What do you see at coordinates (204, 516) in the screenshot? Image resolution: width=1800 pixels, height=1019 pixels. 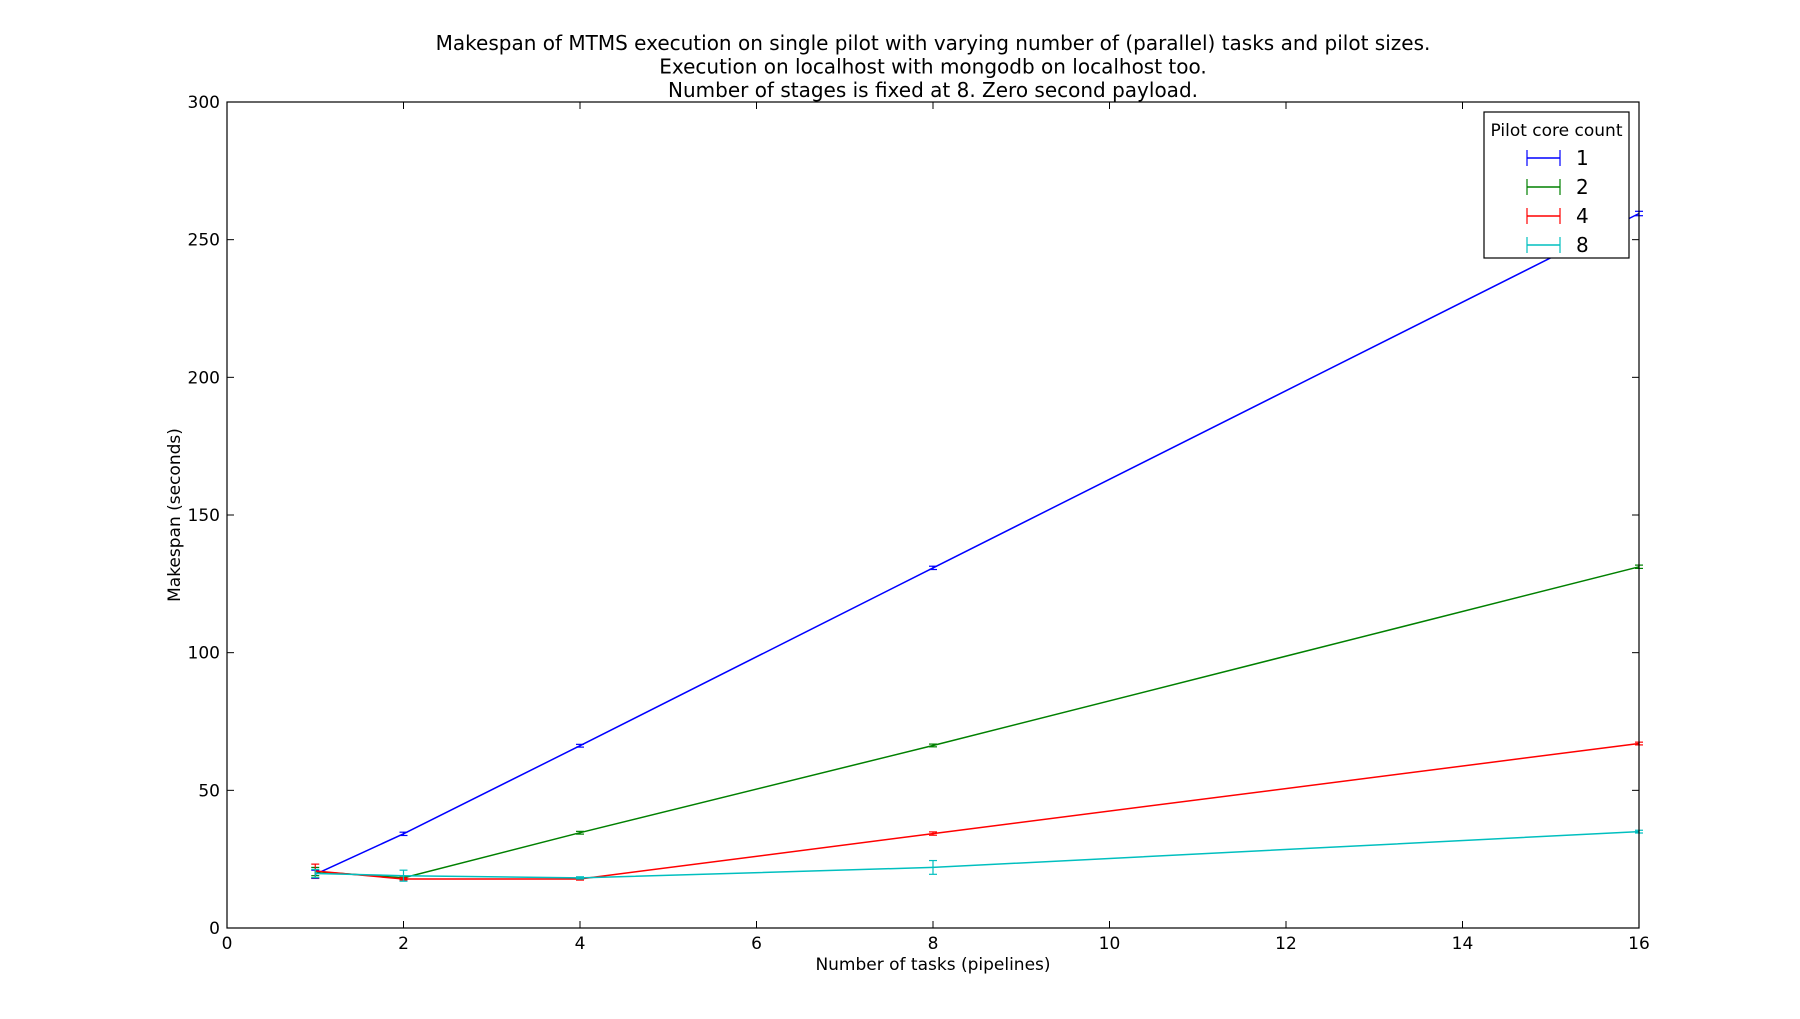 I see `y-tick-label: 150` at bounding box center [204, 516].